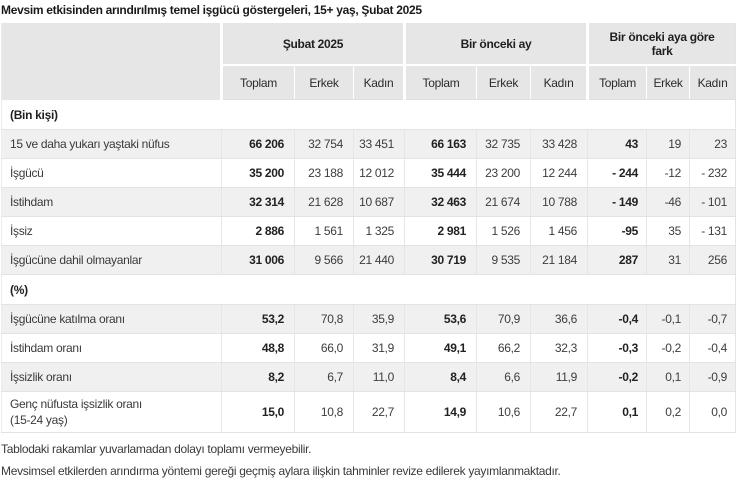 This screenshot has height=481, width=750. I want to click on cell-diff-toplam: -0,3, so click(617, 348).